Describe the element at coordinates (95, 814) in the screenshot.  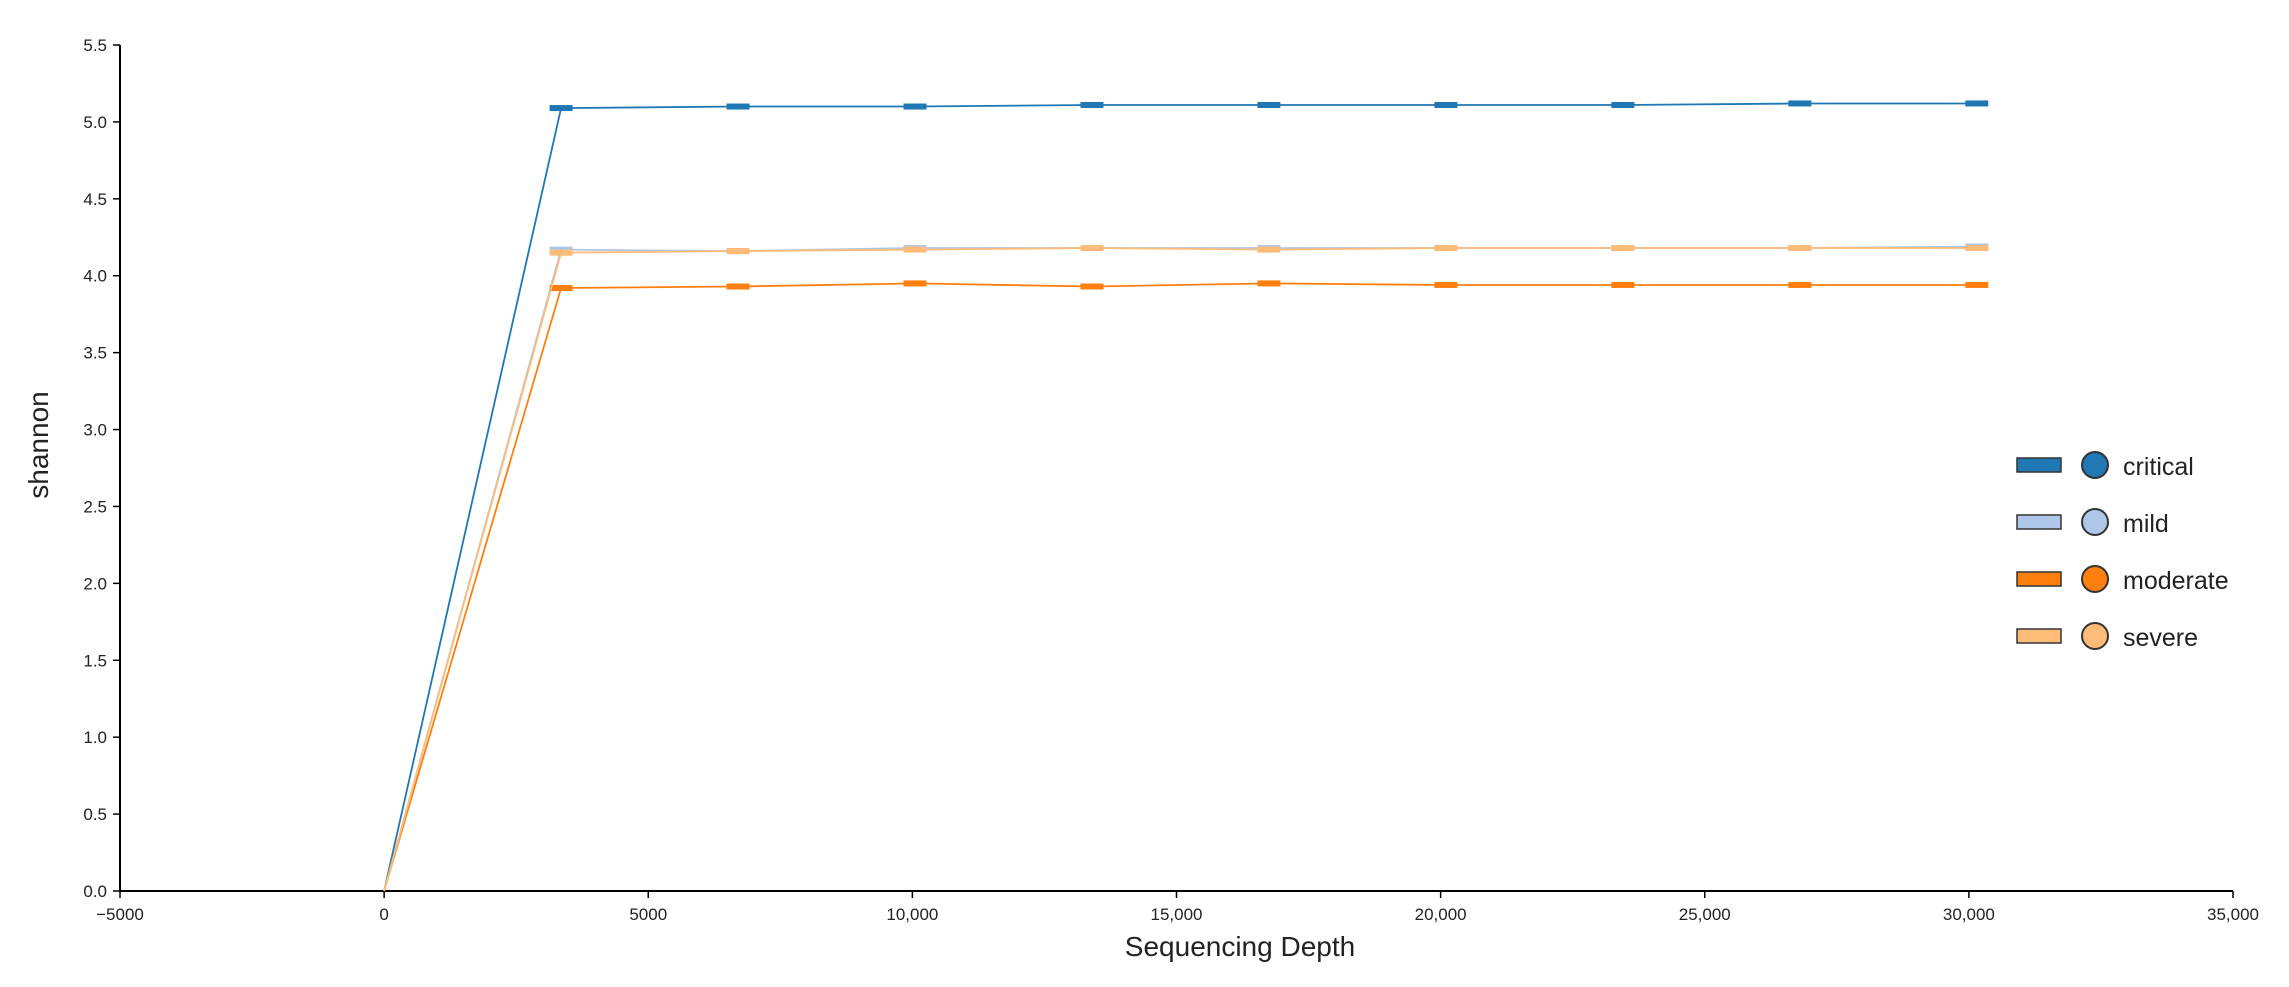
I see `y-tick-label: 0.5` at that location.